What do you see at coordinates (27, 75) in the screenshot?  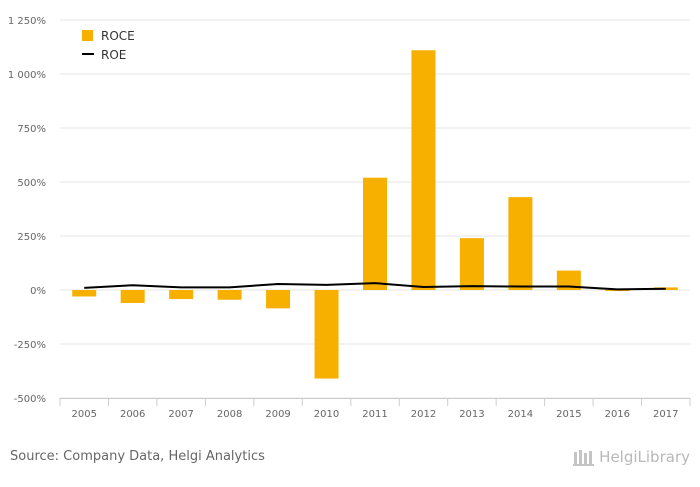 I see `y-tick-label: 1 000%` at bounding box center [27, 75].